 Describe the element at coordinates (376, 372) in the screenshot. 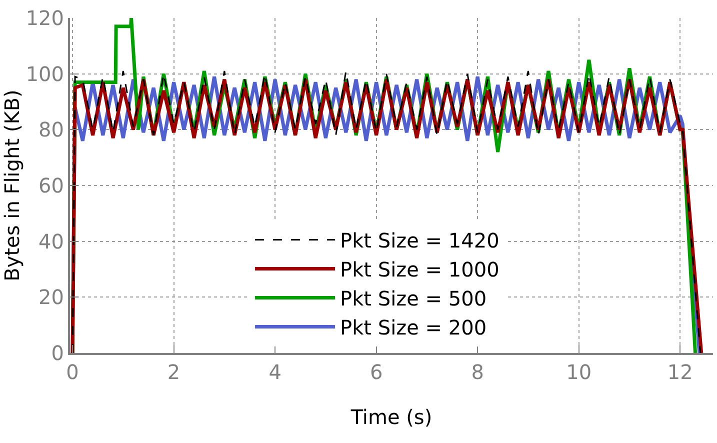

I see `x-tick-label: 6` at that location.